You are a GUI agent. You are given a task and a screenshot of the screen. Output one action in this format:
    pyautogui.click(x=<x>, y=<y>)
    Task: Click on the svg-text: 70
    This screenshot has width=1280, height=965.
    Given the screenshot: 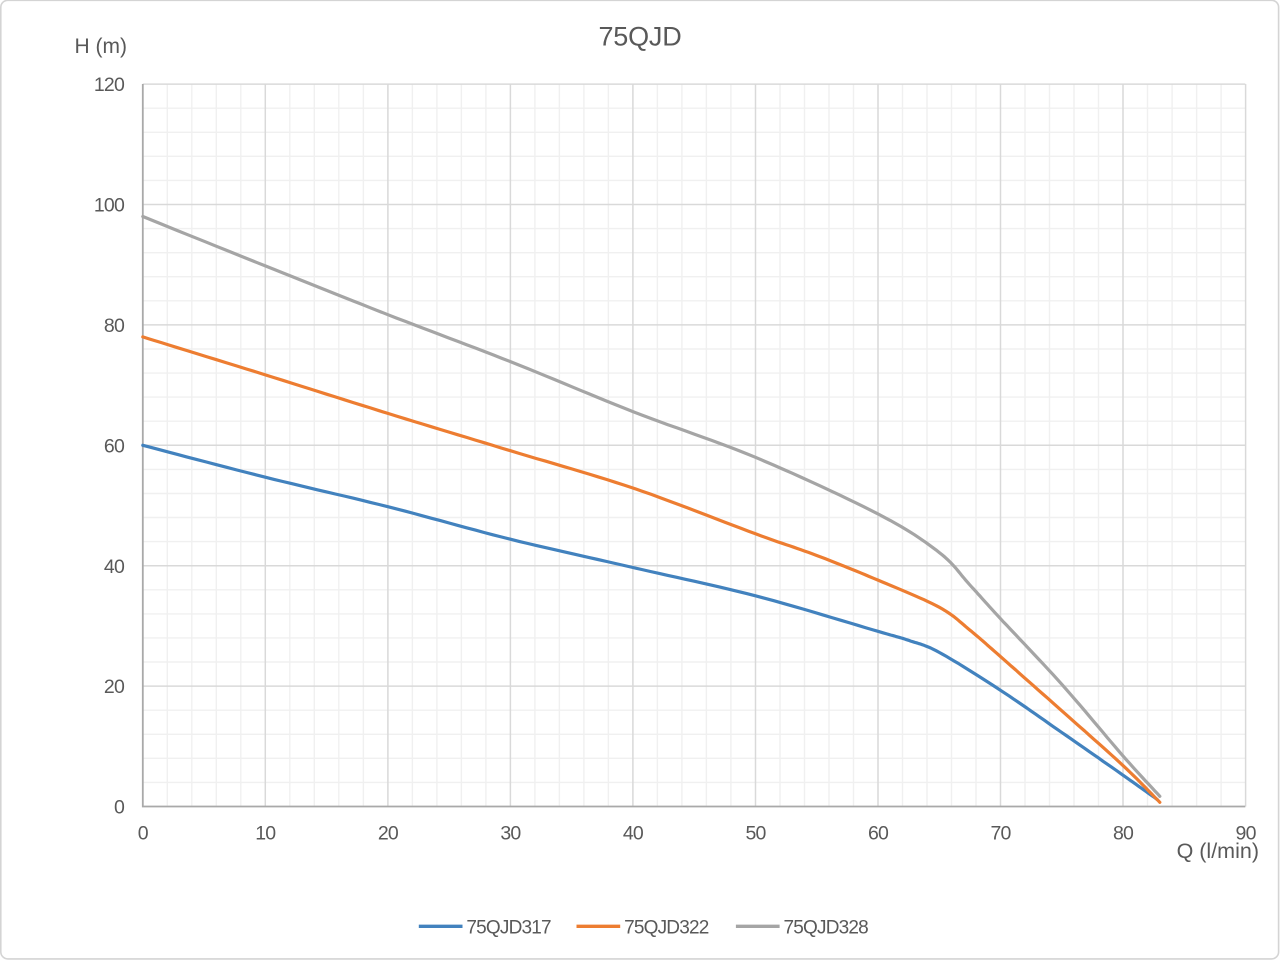 What is the action you would take?
    pyautogui.click(x=1000, y=834)
    